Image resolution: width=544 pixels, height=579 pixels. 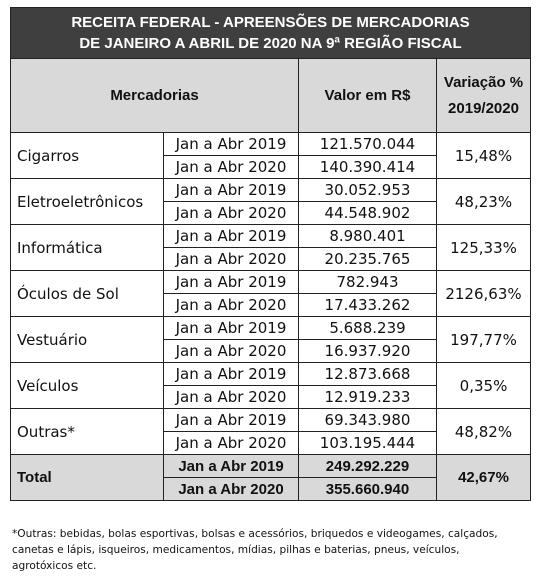 I want to click on total-row: Jan a Abr 2020 355.660.940, so click(x=271, y=489).